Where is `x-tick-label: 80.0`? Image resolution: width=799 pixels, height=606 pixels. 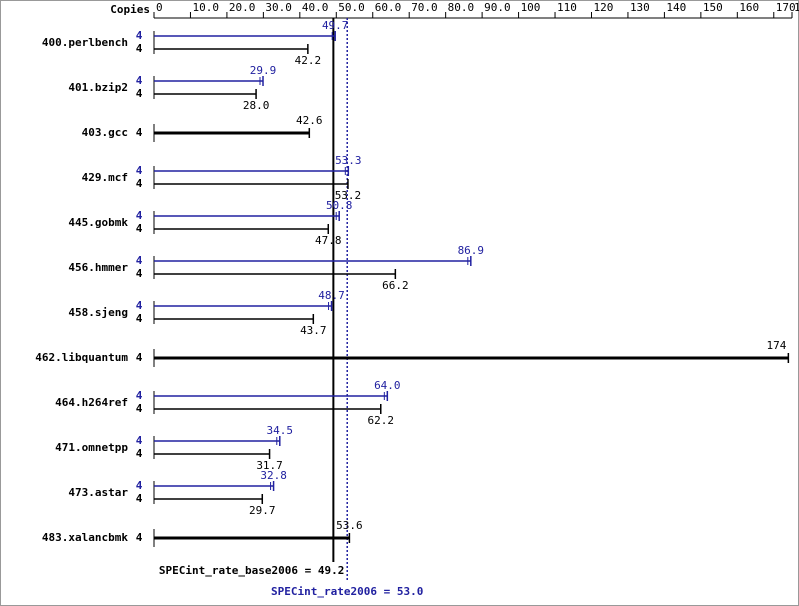 x-tick-label: 80.0 is located at coordinates (461, 7).